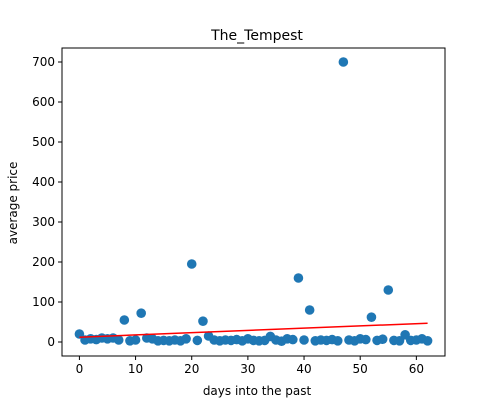 The image size is (500, 400). Describe the element at coordinates (43, 222) in the screenshot. I see `y-tick-label: 300` at that location.